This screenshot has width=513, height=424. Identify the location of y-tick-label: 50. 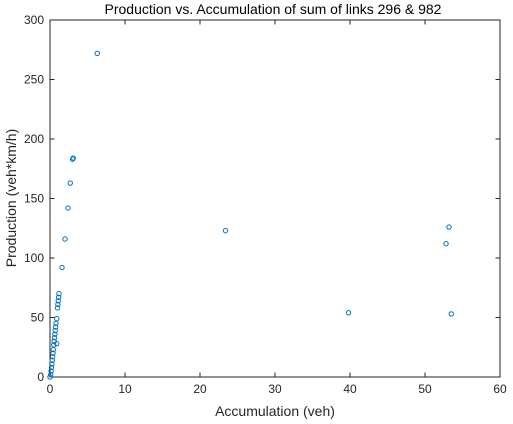
(38, 318).